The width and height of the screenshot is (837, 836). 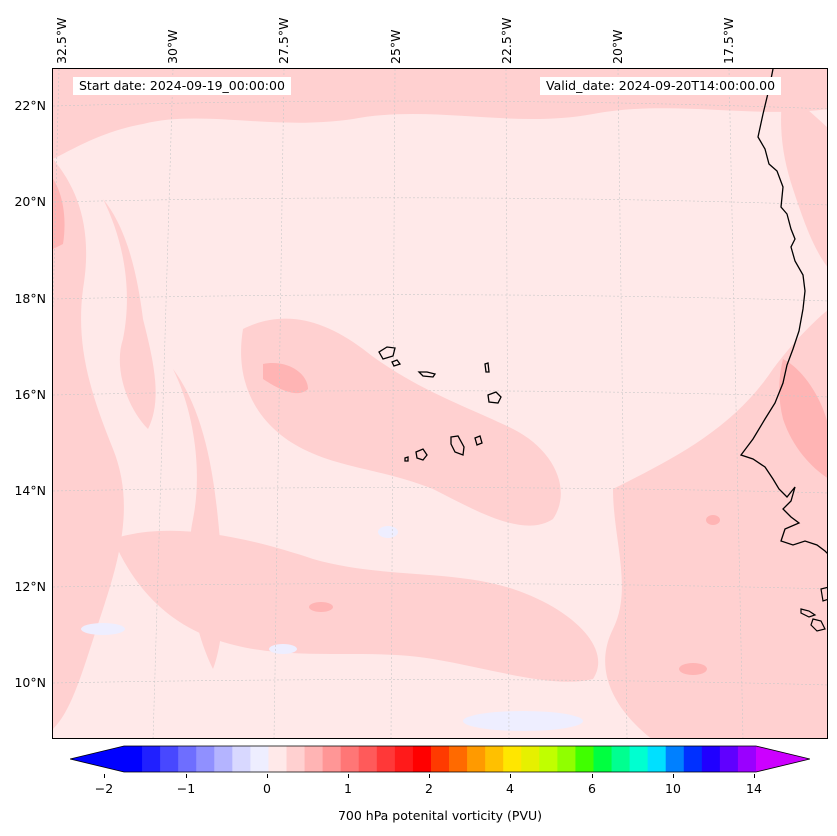 What do you see at coordinates (429, 788) in the screenshot?
I see `colorbar-tick-label: 2` at bounding box center [429, 788].